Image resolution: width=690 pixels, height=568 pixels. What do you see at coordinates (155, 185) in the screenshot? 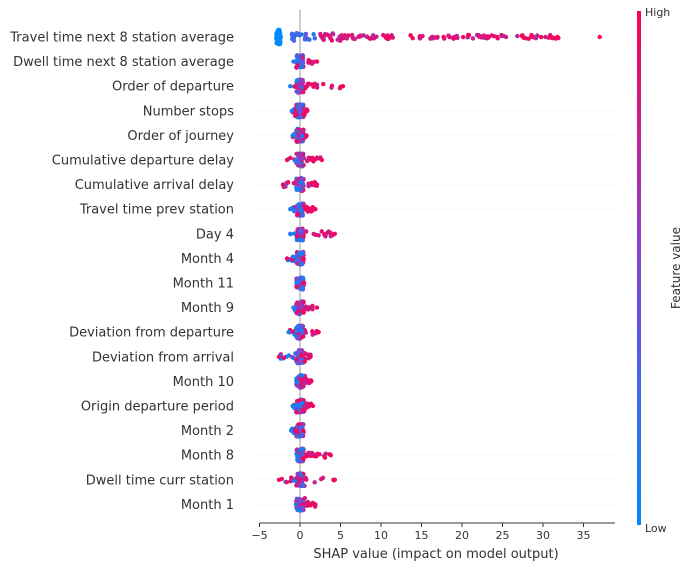
I see `feature-label: Cumulative arrival delay` at bounding box center [155, 185].